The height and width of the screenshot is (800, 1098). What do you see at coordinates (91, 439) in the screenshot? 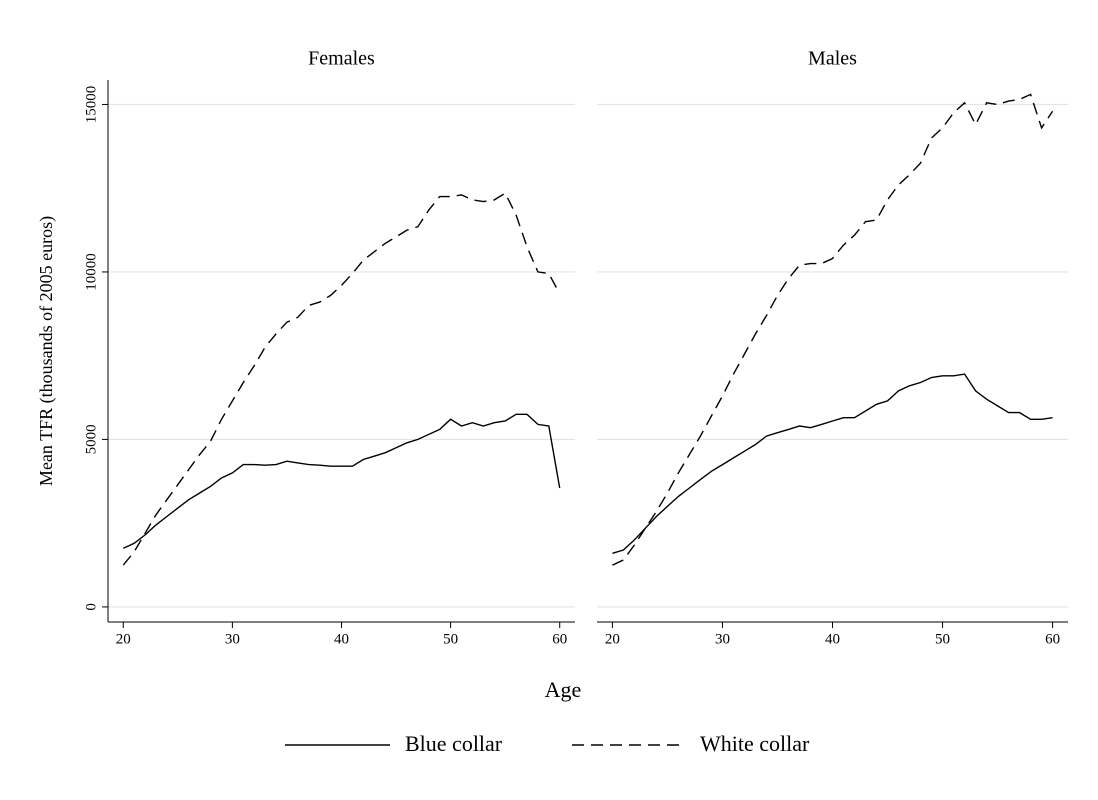
I see `y-tick-label: 5000` at bounding box center [91, 439].